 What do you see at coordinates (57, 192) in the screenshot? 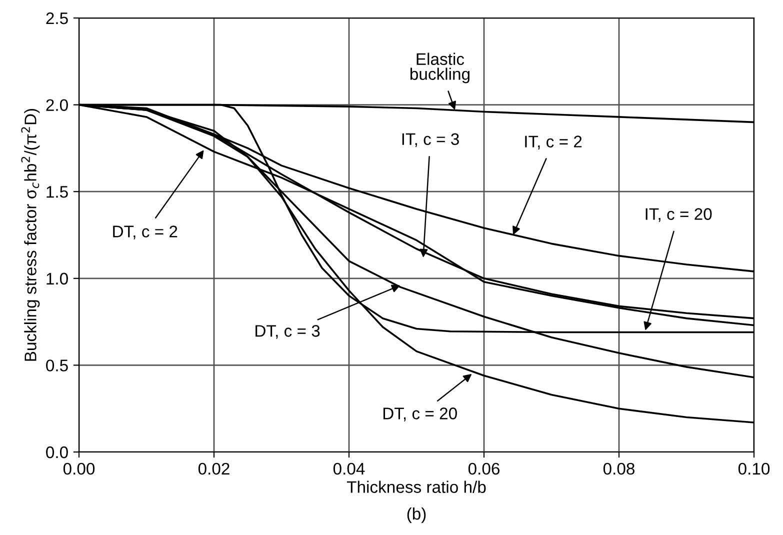
I see `y-tick-label: 1.5` at bounding box center [57, 192].